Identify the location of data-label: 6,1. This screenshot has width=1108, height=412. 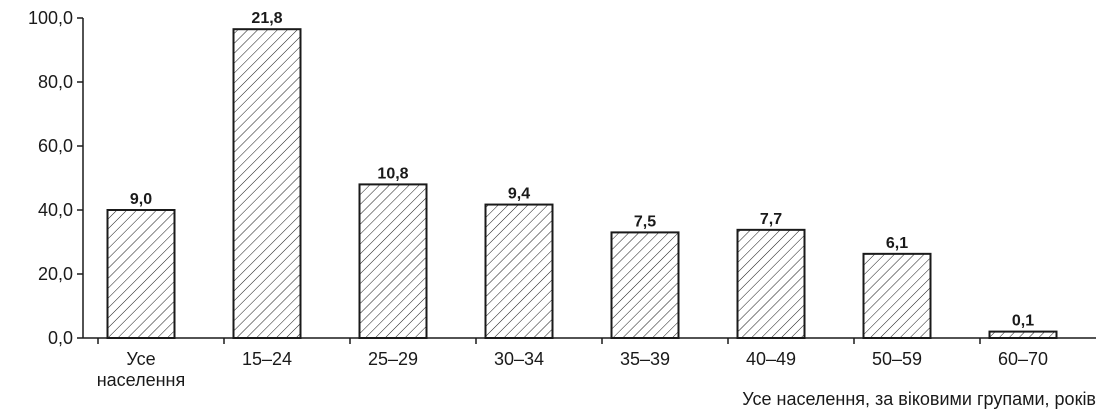
(897, 243).